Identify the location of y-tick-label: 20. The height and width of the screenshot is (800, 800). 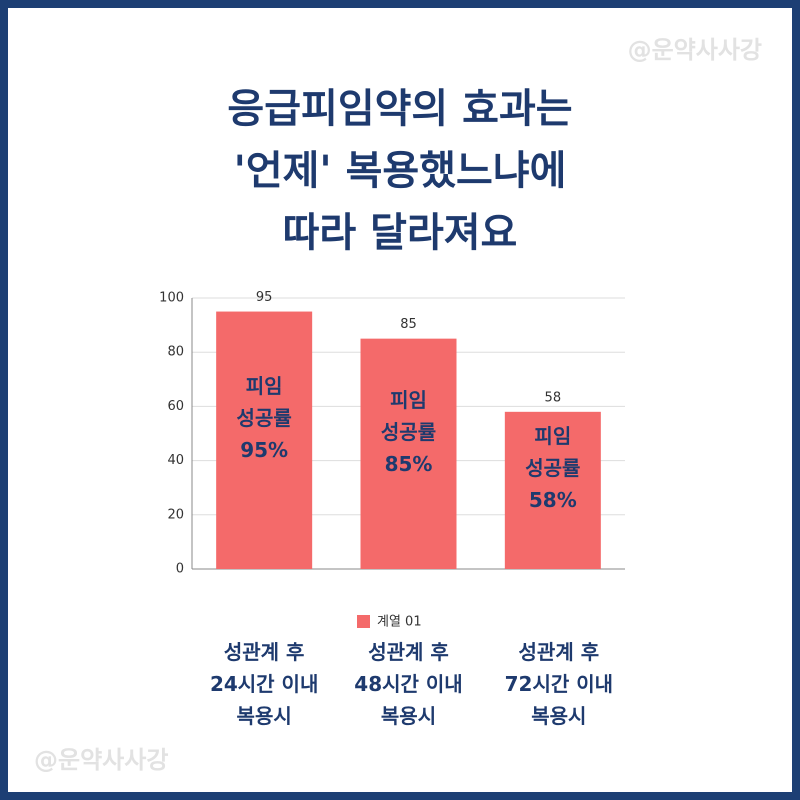
(175, 514).